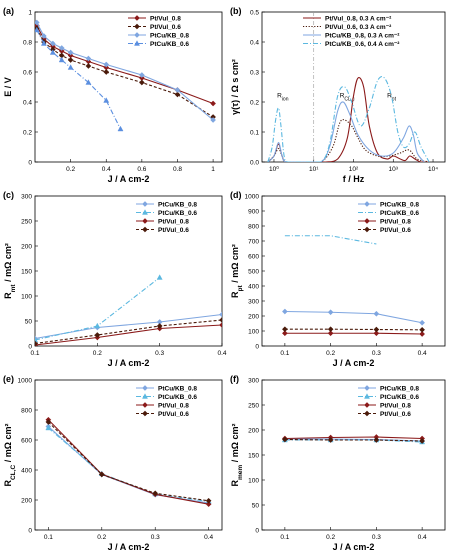 Image resolution: width=456 pixels, height=550 pixels. Describe the element at coordinates (177, 169) in the screenshot. I see `x-tick-label: 0.8` at that location.